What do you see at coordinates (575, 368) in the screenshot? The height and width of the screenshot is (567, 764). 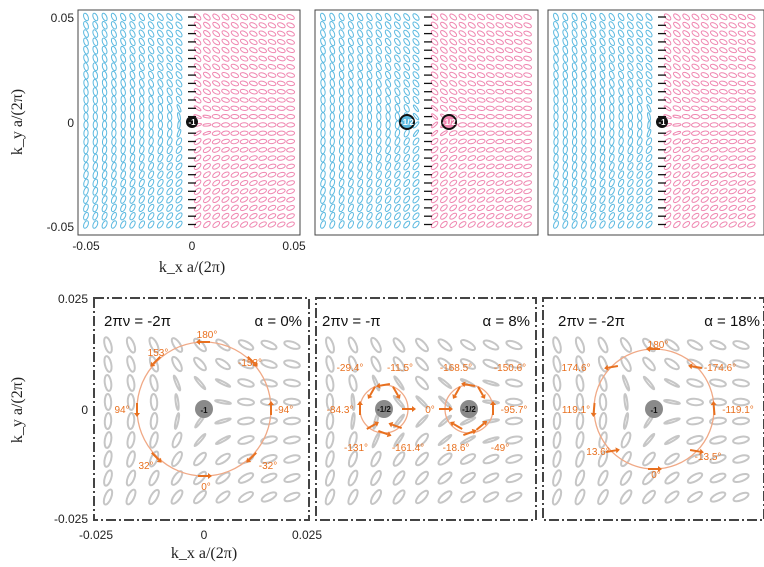 I see `bottom-panel-3-angle-ul: 174.6°` at bounding box center [575, 368].